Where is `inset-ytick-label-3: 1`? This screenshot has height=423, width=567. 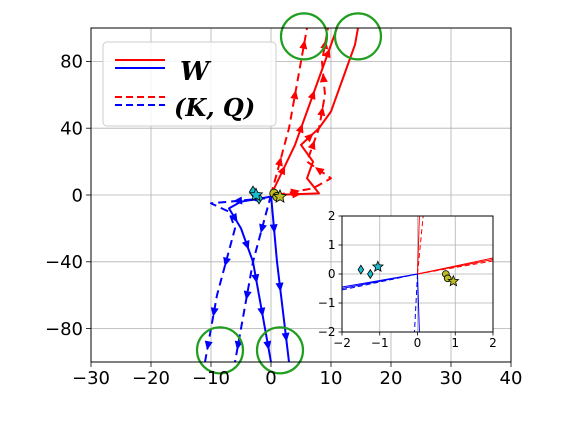
inset-ytick-label-3: 1 is located at coordinates (332, 245).